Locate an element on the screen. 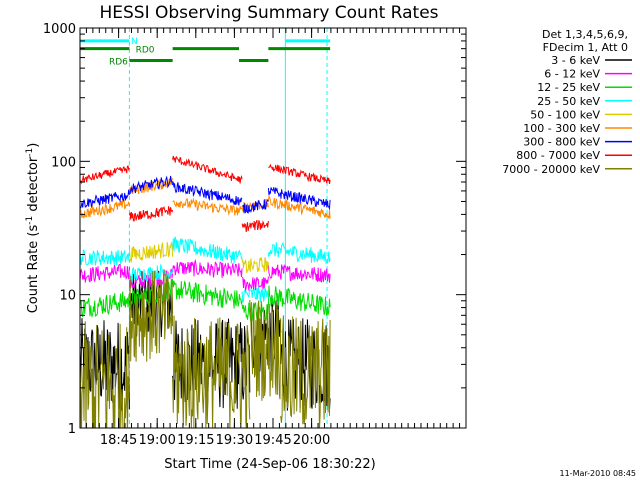 The image size is (640, 480). y-tick-label: 1 is located at coordinates (72, 429).